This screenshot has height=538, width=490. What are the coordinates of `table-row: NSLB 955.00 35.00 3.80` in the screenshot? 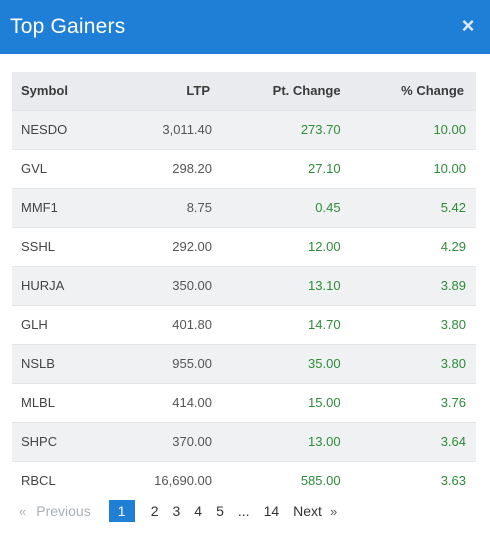 It's located at (244, 363).